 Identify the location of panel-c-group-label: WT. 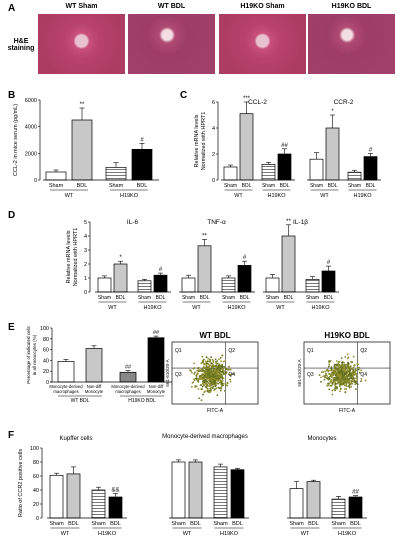
(324, 196).